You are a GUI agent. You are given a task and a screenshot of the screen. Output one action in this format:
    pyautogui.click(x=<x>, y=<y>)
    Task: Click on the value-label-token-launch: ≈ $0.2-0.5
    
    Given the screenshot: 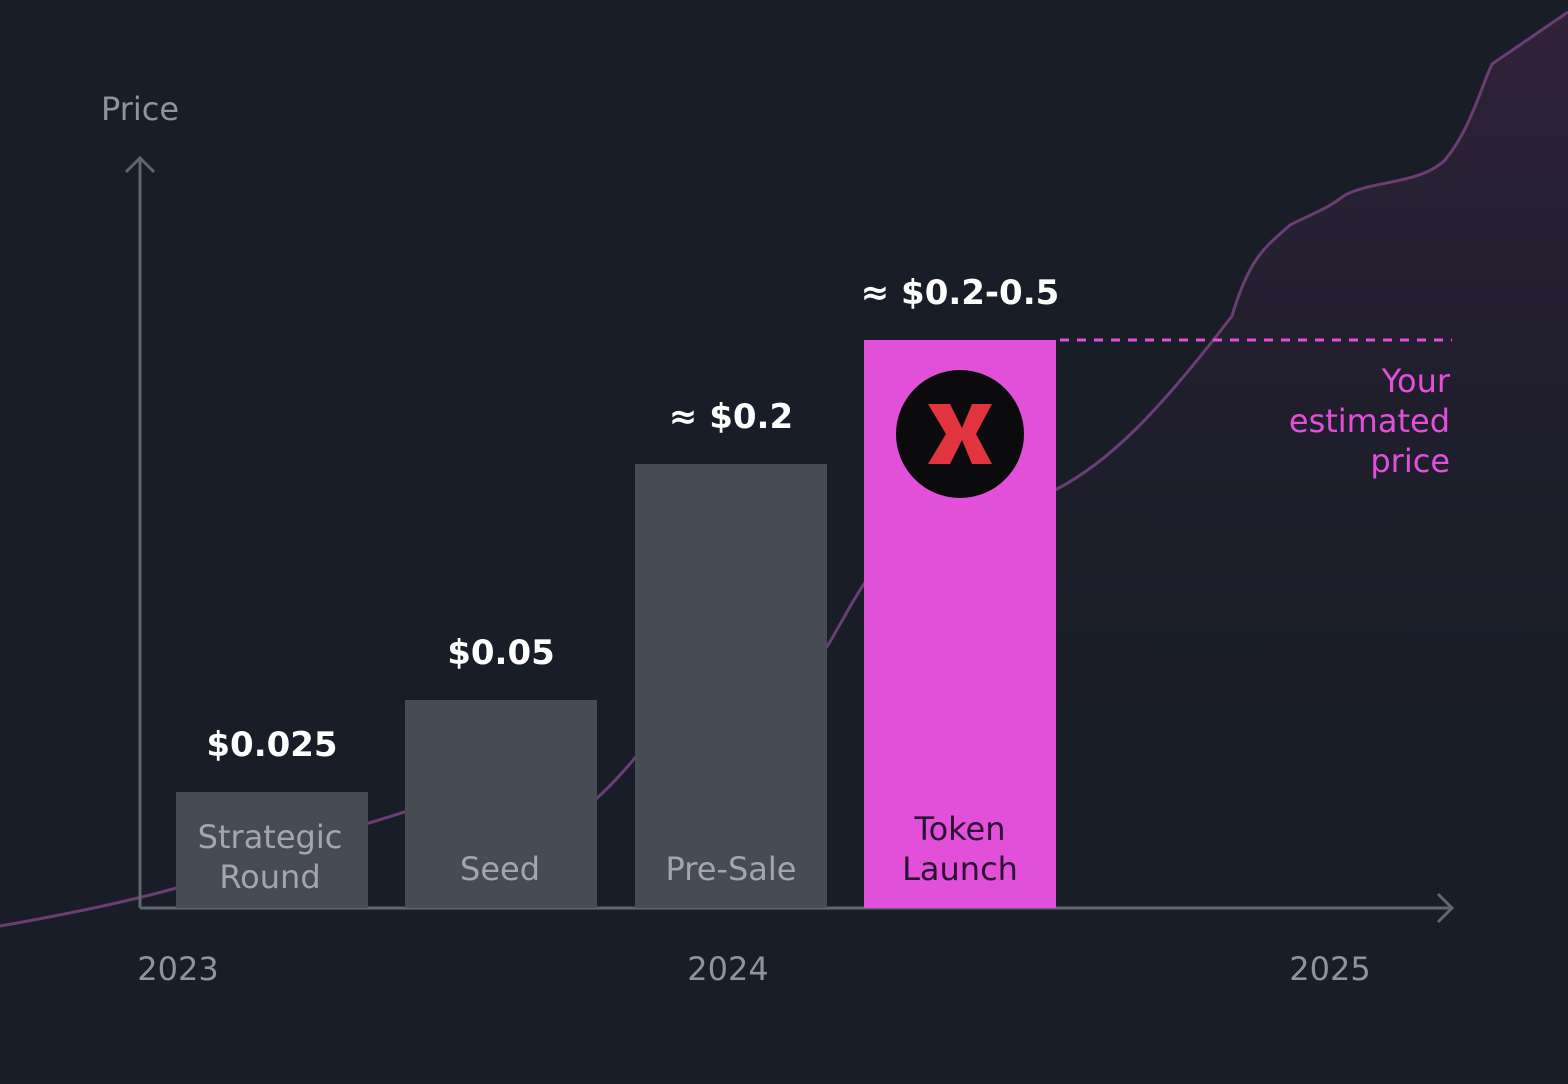 What is the action you would take?
    pyautogui.click(x=960, y=293)
    